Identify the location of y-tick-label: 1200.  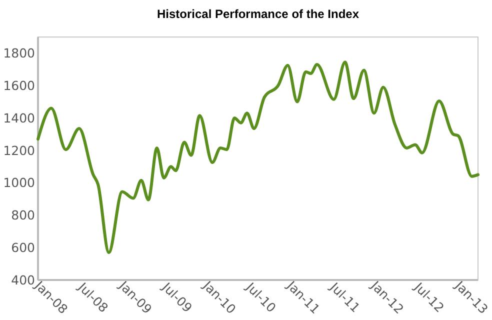
(19, 150).